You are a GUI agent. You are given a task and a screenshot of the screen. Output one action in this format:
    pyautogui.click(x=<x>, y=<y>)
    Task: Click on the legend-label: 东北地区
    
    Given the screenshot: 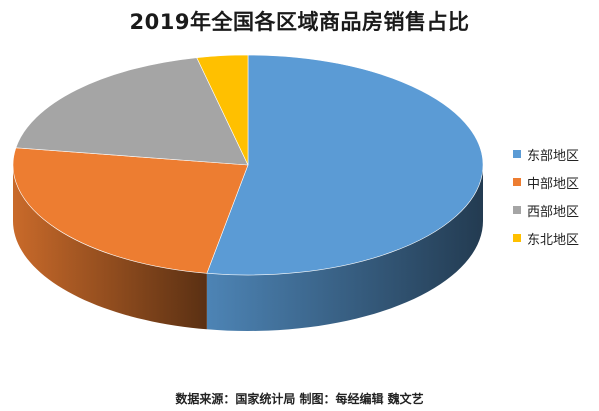 What is the action you would take?
    pyautogui.click(x=553, y=240)
    